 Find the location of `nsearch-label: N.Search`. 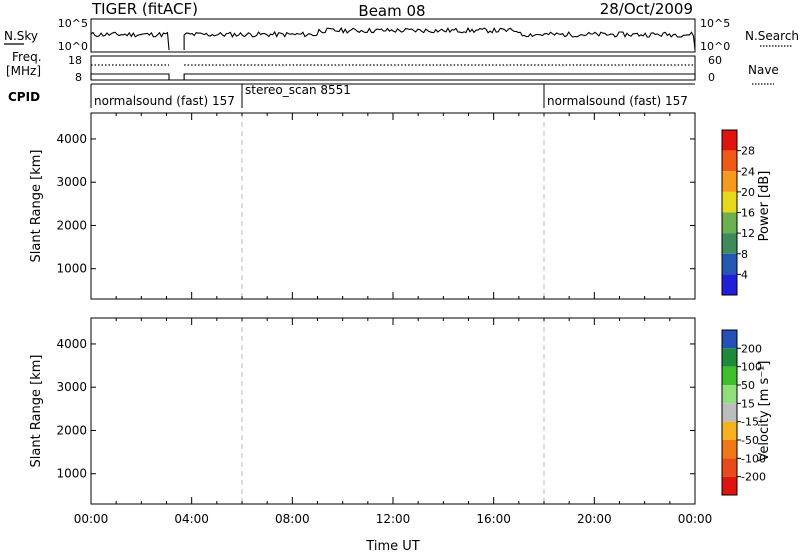

nsearch-label: N.Search is located at coordinates (772, 36).